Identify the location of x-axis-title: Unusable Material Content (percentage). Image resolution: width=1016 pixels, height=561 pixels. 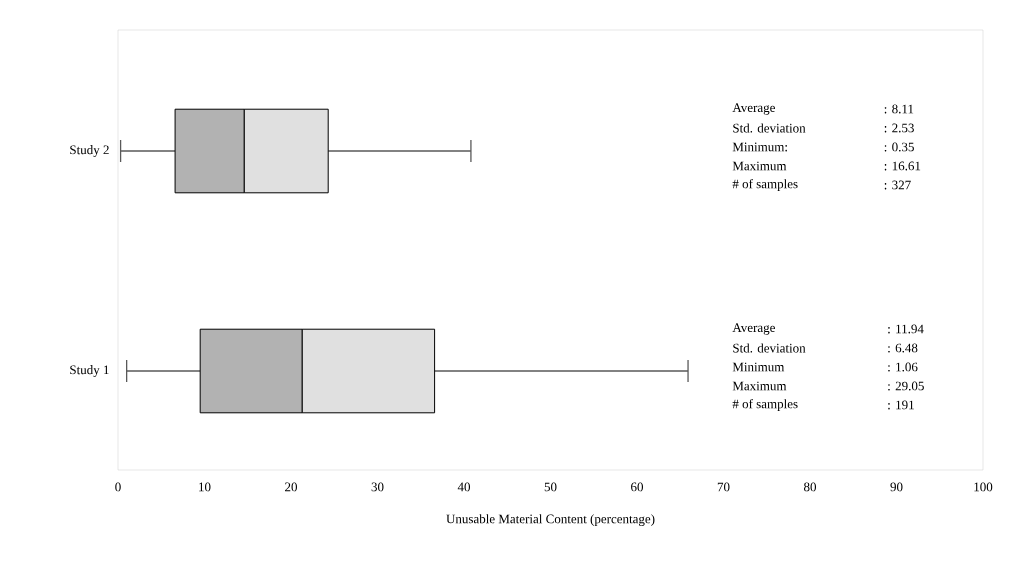
(550, 520).